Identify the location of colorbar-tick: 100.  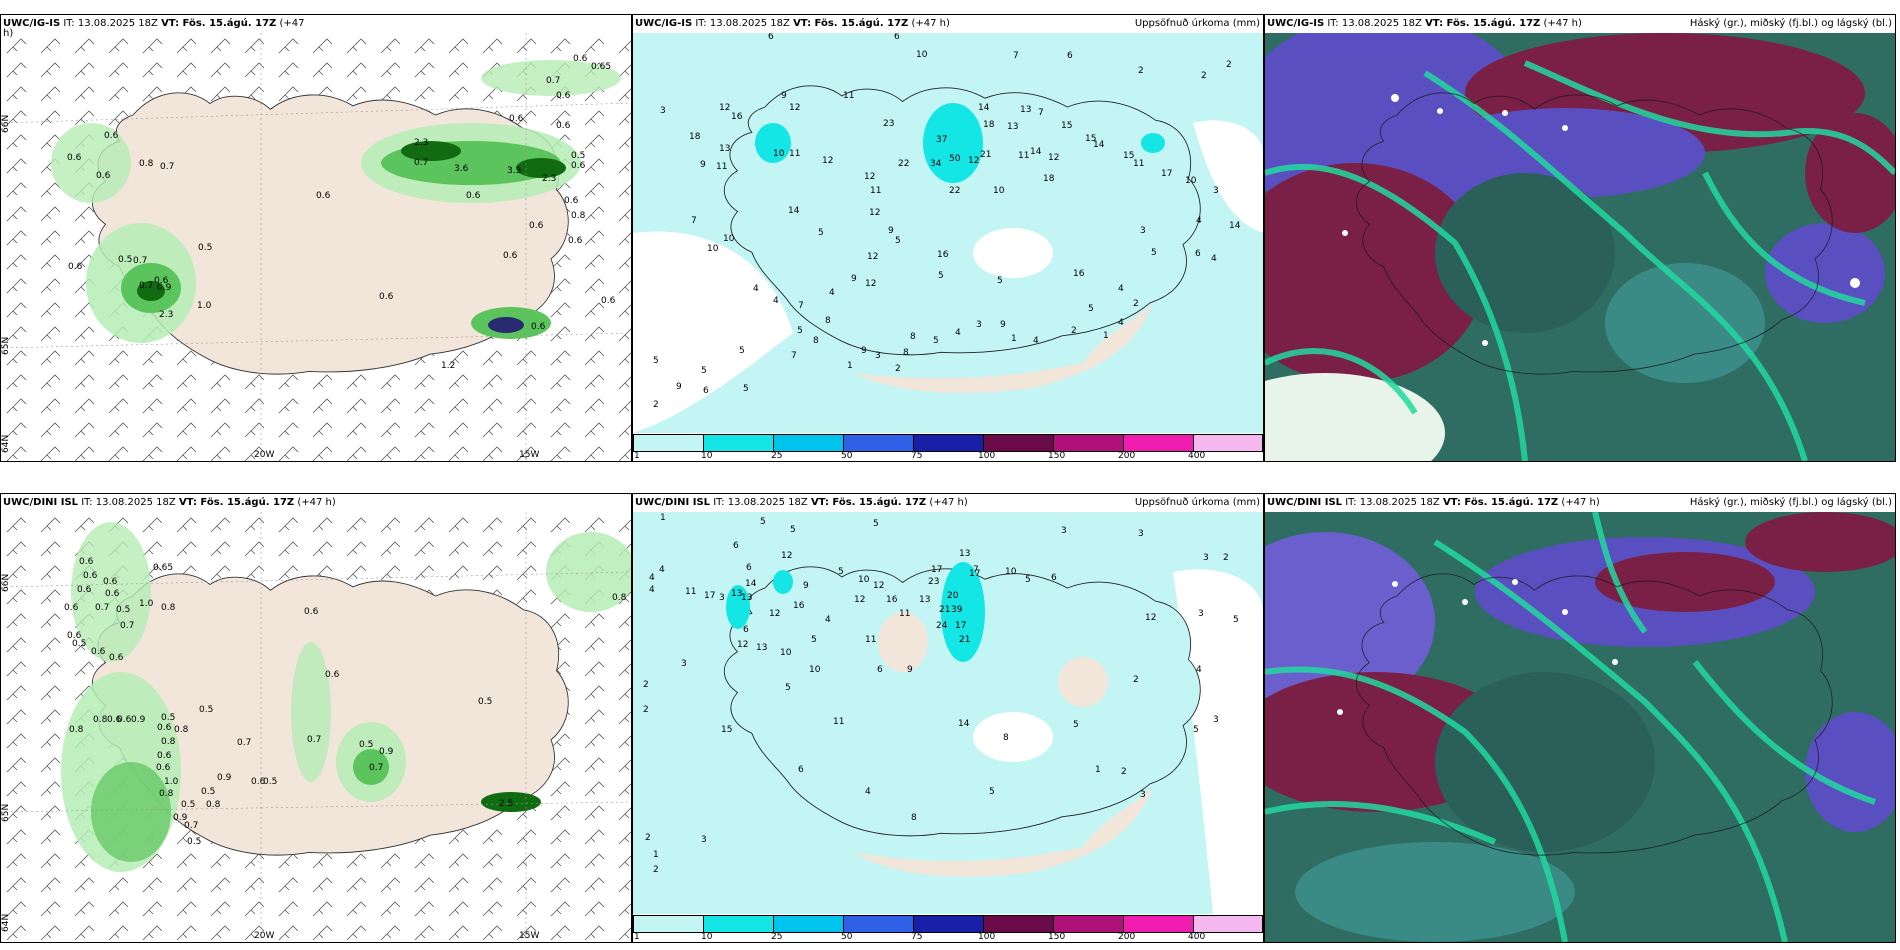
(987, 937).